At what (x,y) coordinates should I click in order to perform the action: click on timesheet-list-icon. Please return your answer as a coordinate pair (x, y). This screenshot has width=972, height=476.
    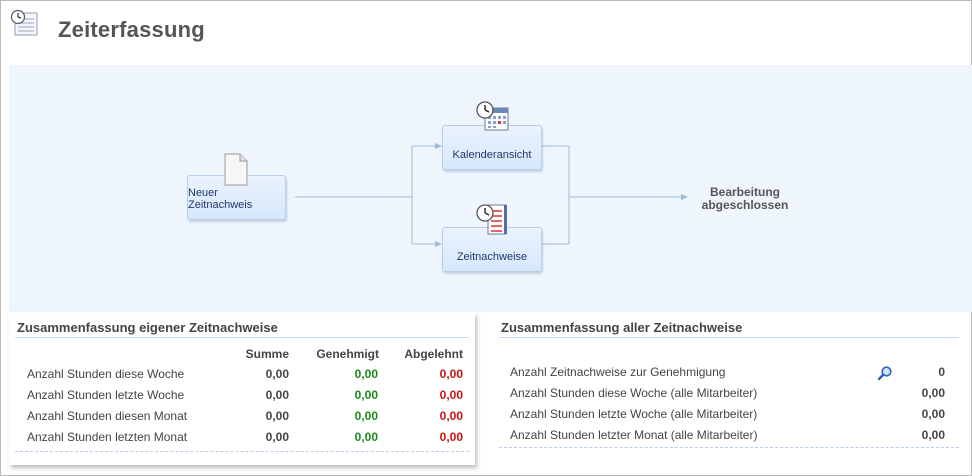
    Looking at the image, I should click on (491, 219).